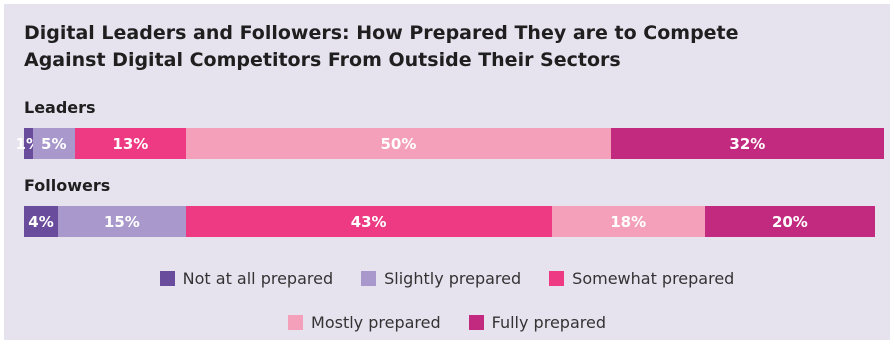 The image size is (894, 354). I want to click on data-label: 50%, so click(398, 143).